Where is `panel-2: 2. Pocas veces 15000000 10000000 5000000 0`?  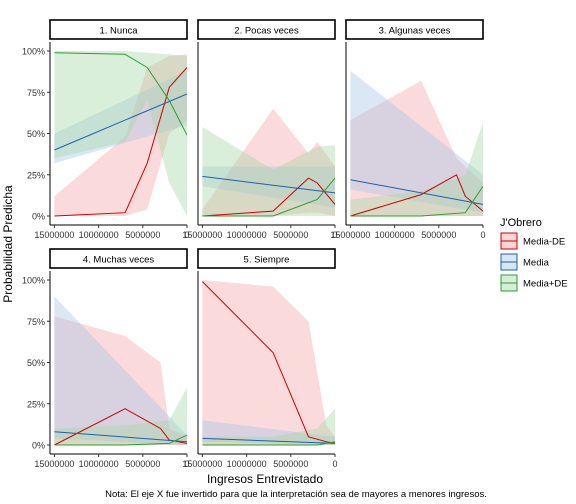 panel-2: 2. Pocas veces 15000000 10000000 5000000 0 is located at coordinates (260, 129).